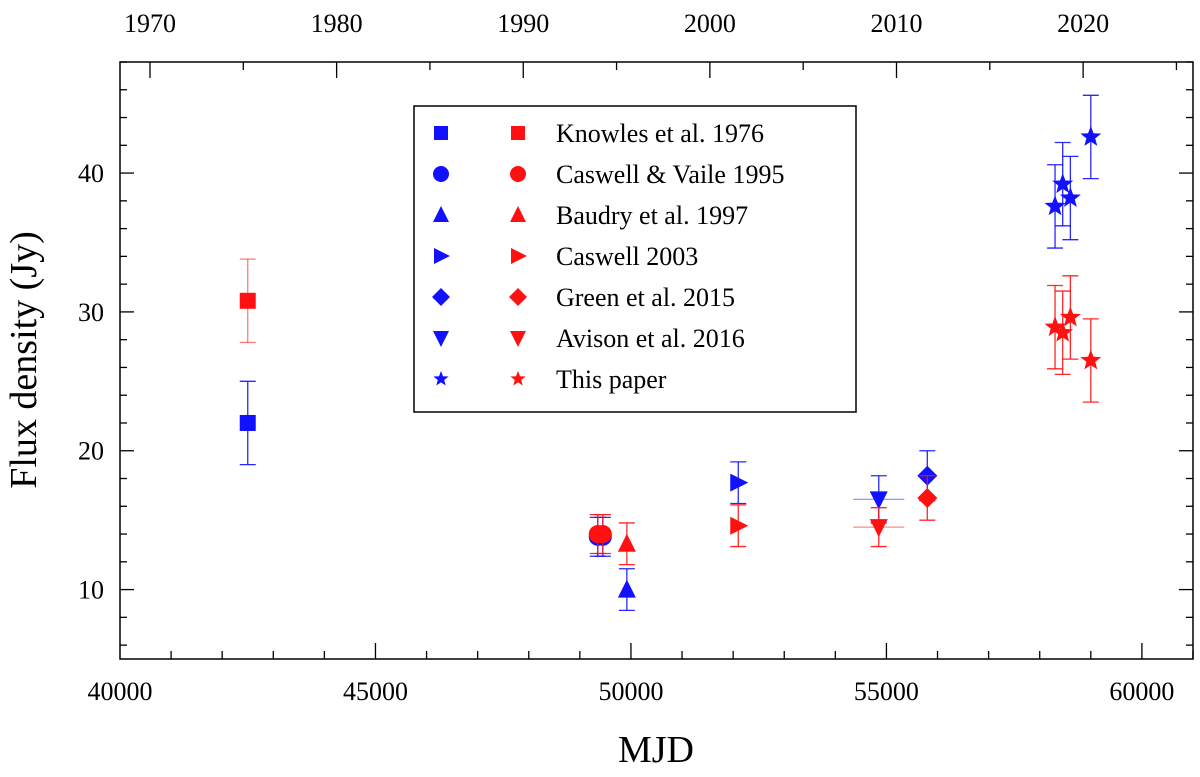 Image resolution: width=1200 pixels, height=777 pixels. What do you see at coordinates (24, 360) in the screenshot?
I see `y-axis-title: Flux density (Jy)` at bounding box center [24, 360].